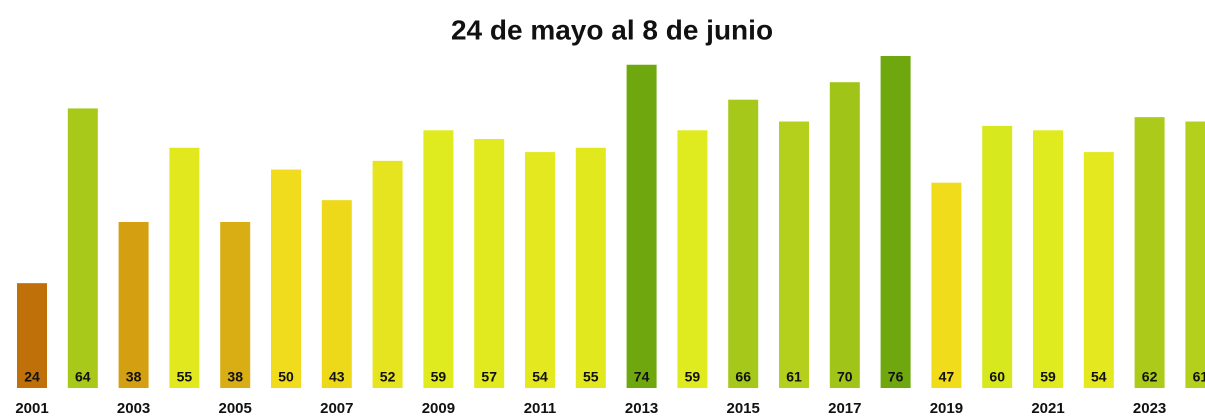  Describe the element at coordinates (1047, 408) in the screenshot. I see `x-tick-label: 2021` at that location.